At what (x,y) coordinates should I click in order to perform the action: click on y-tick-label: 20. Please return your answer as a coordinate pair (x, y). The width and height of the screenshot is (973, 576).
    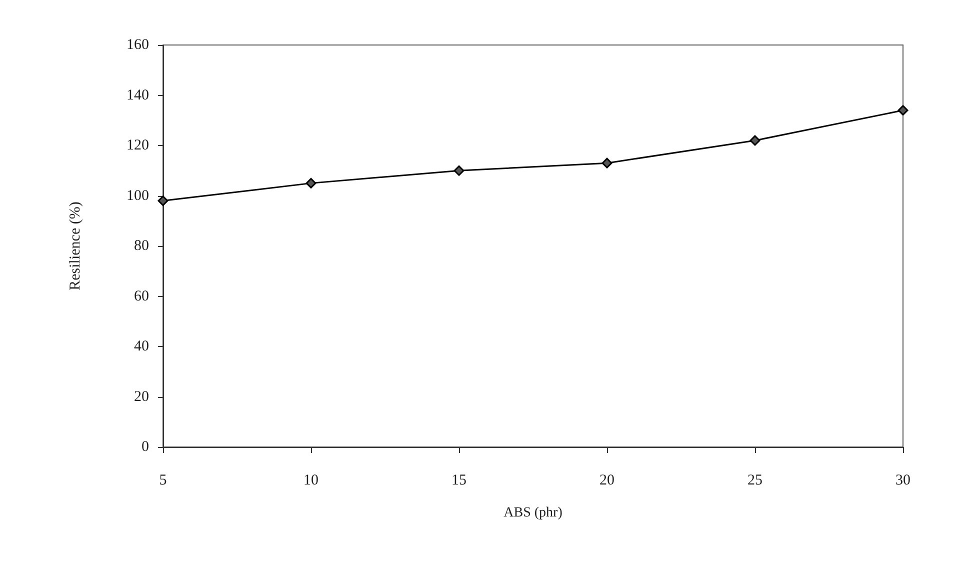
    Looking at the image, I should click on (141, 396).